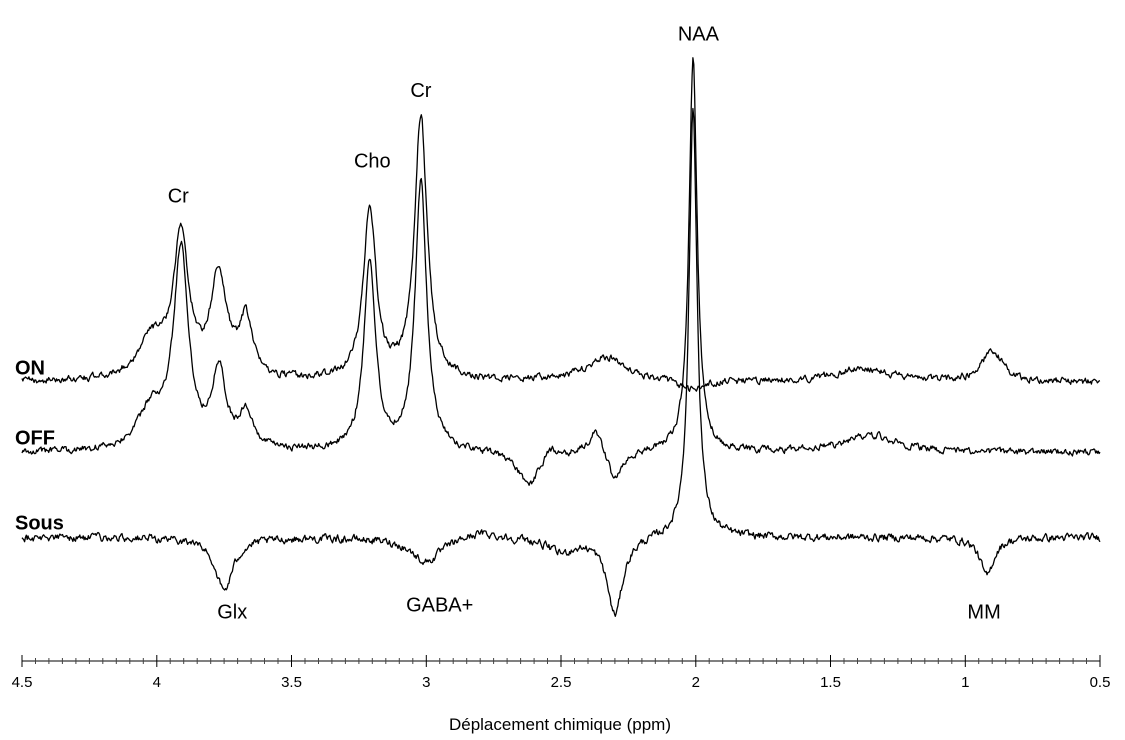  Describe the element at coordinates (561, 673) in the screenshot. I see `x-axis: 4.5 4 3.5 3 2.5 2 1.5 1 0.5` at that location.